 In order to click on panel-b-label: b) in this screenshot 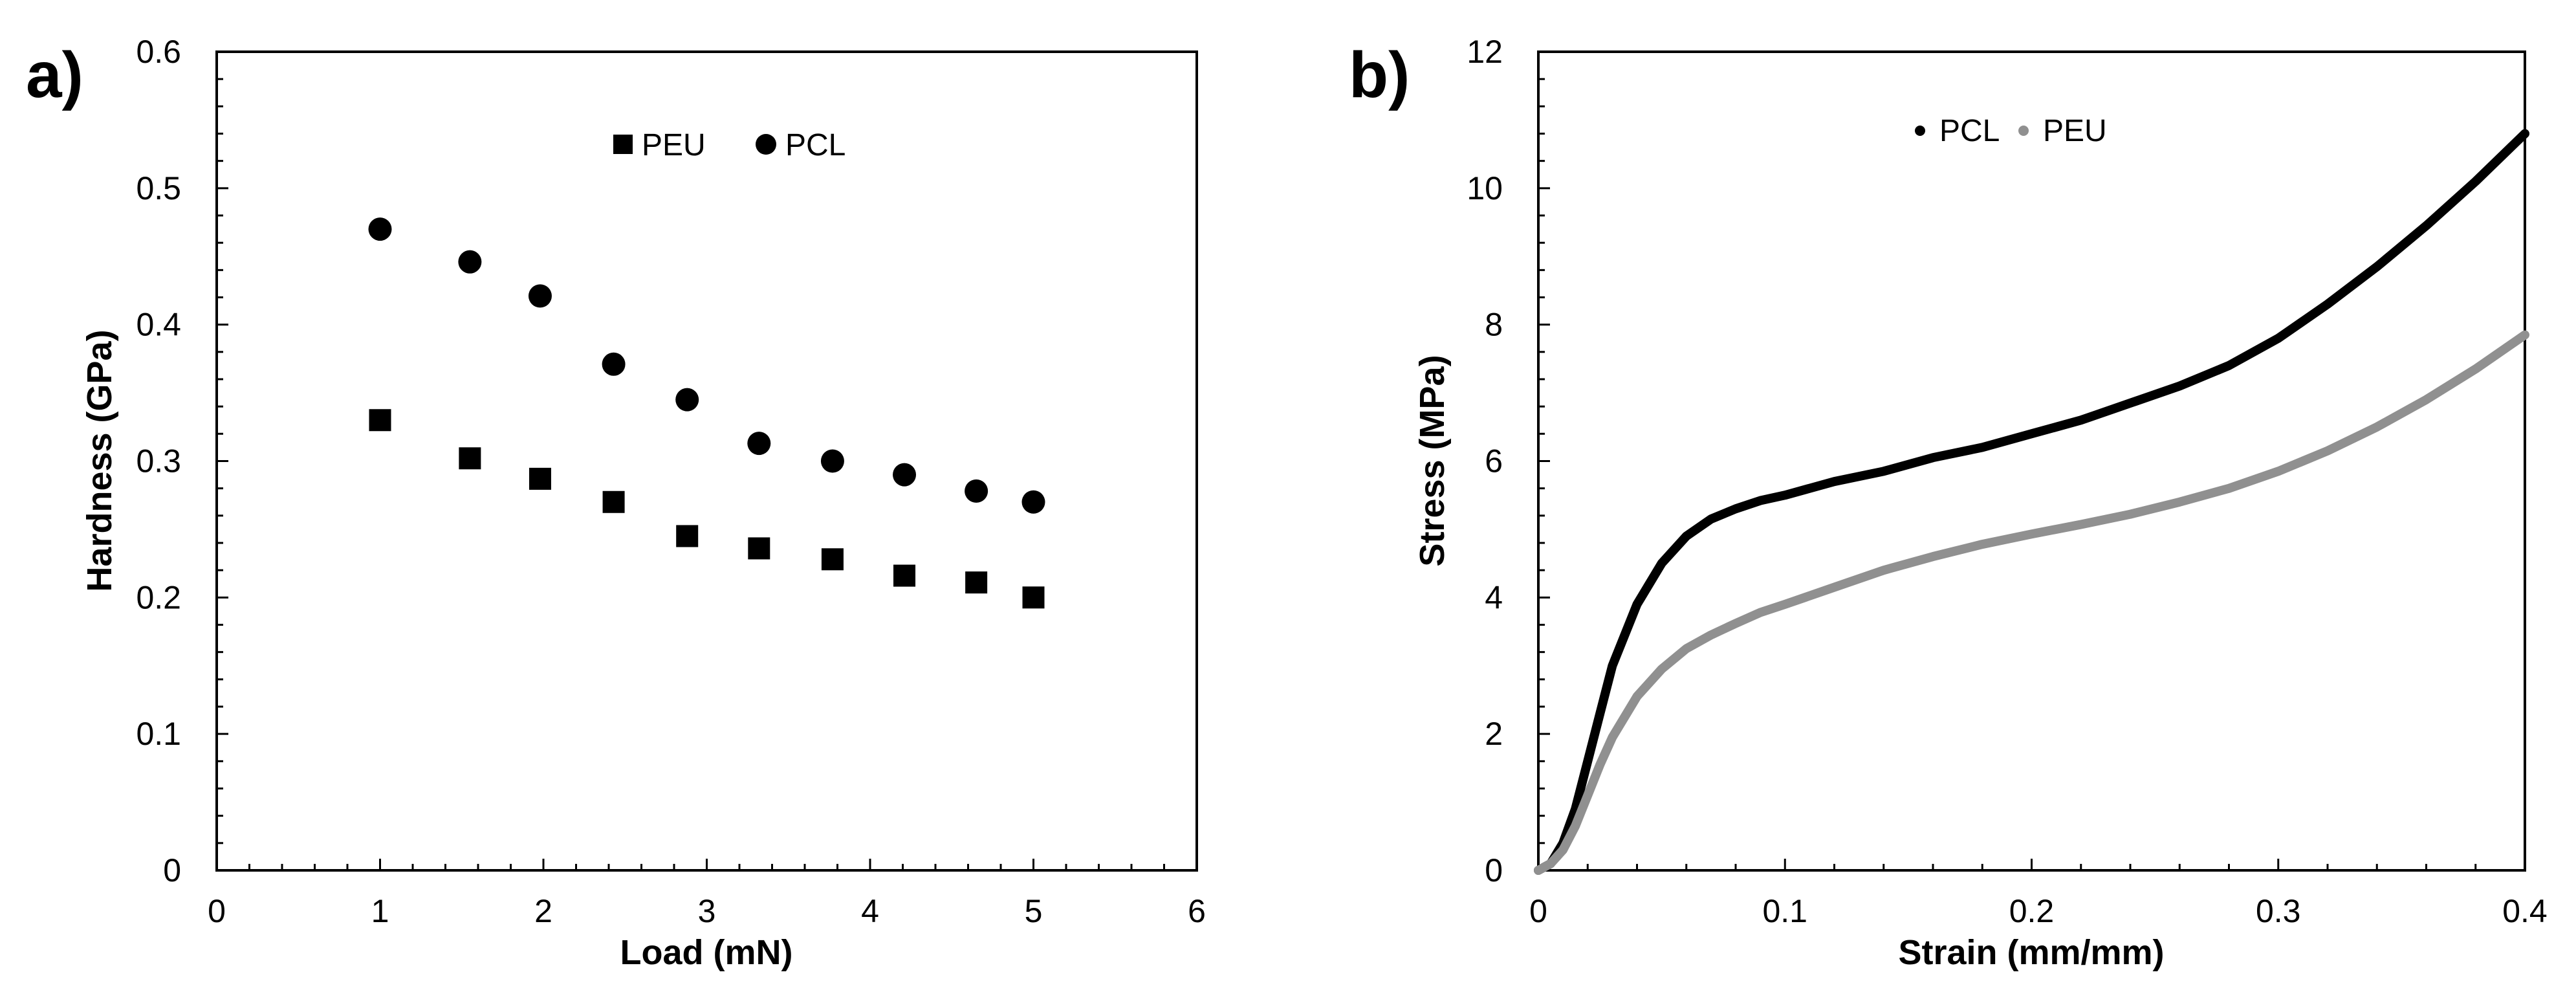, I will do `click(1379, 75)`.